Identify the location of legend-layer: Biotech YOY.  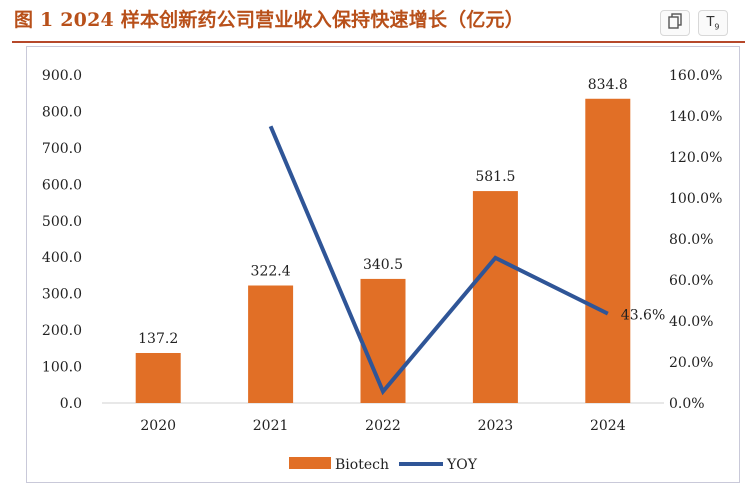
(383, 465).